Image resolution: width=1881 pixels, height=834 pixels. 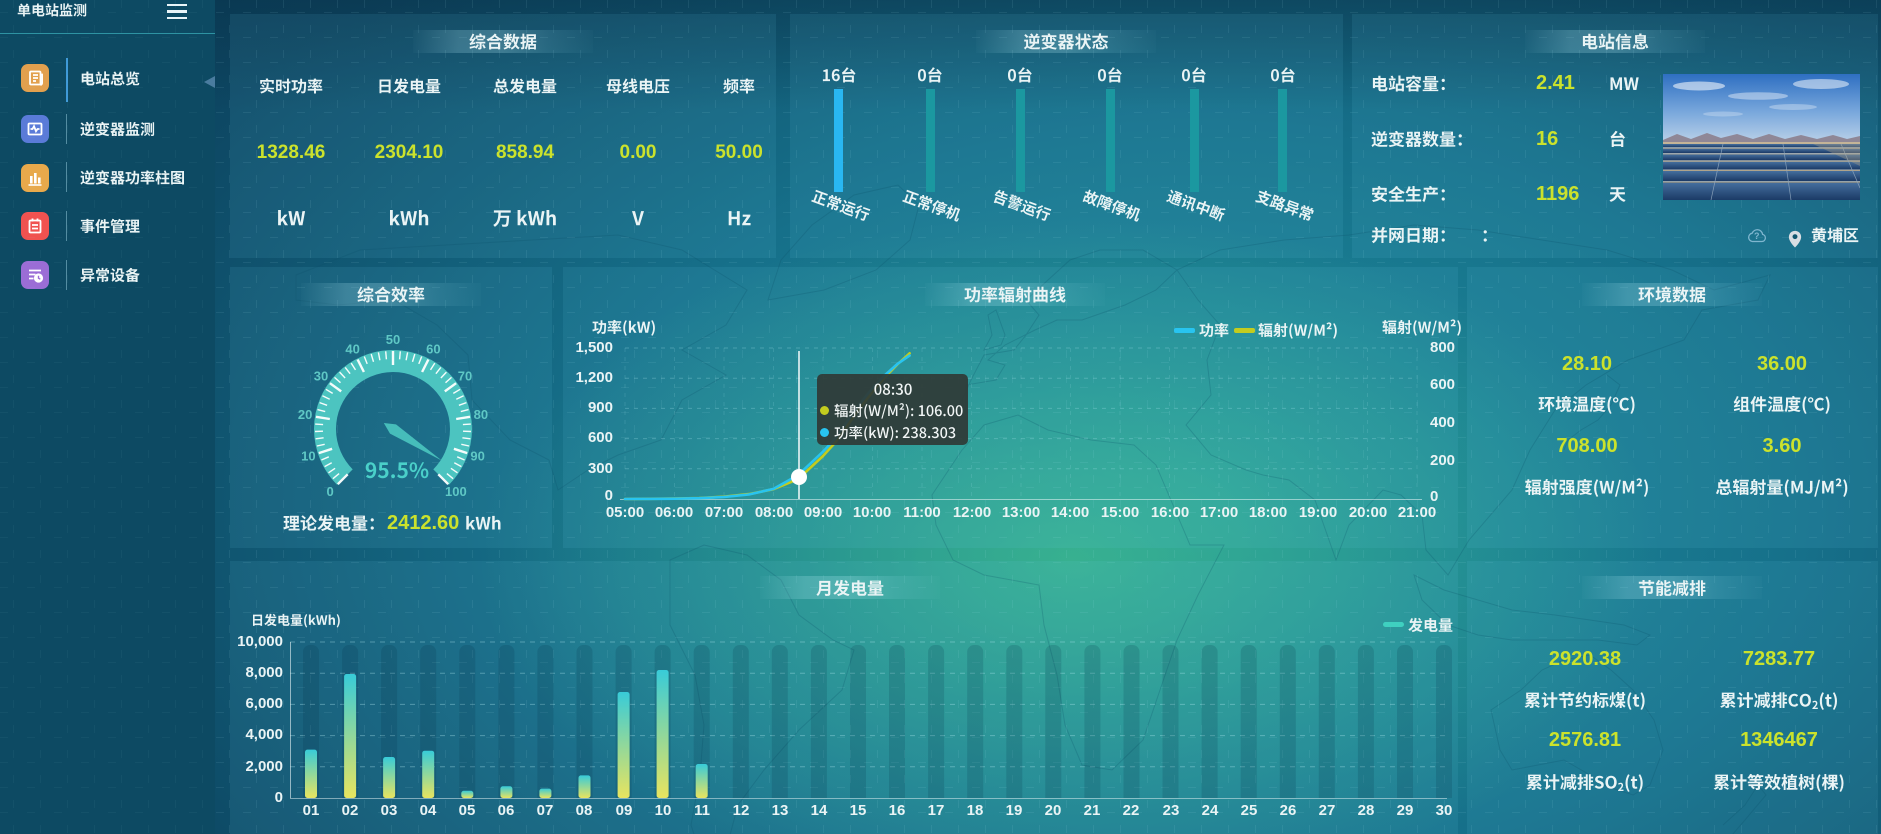 I want to click on svg-text: 80, so click(x=481, y=414).